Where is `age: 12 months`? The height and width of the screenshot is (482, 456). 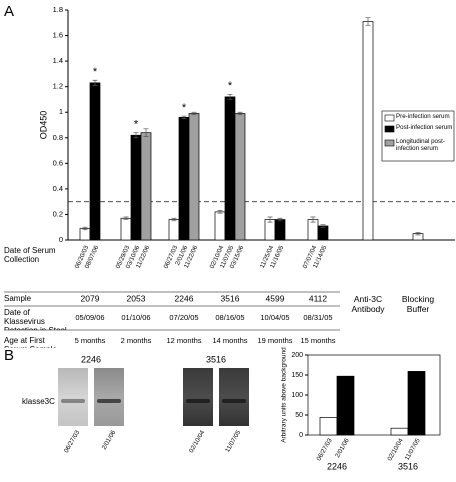
age: 12 months is located at coordinates (183, 340).